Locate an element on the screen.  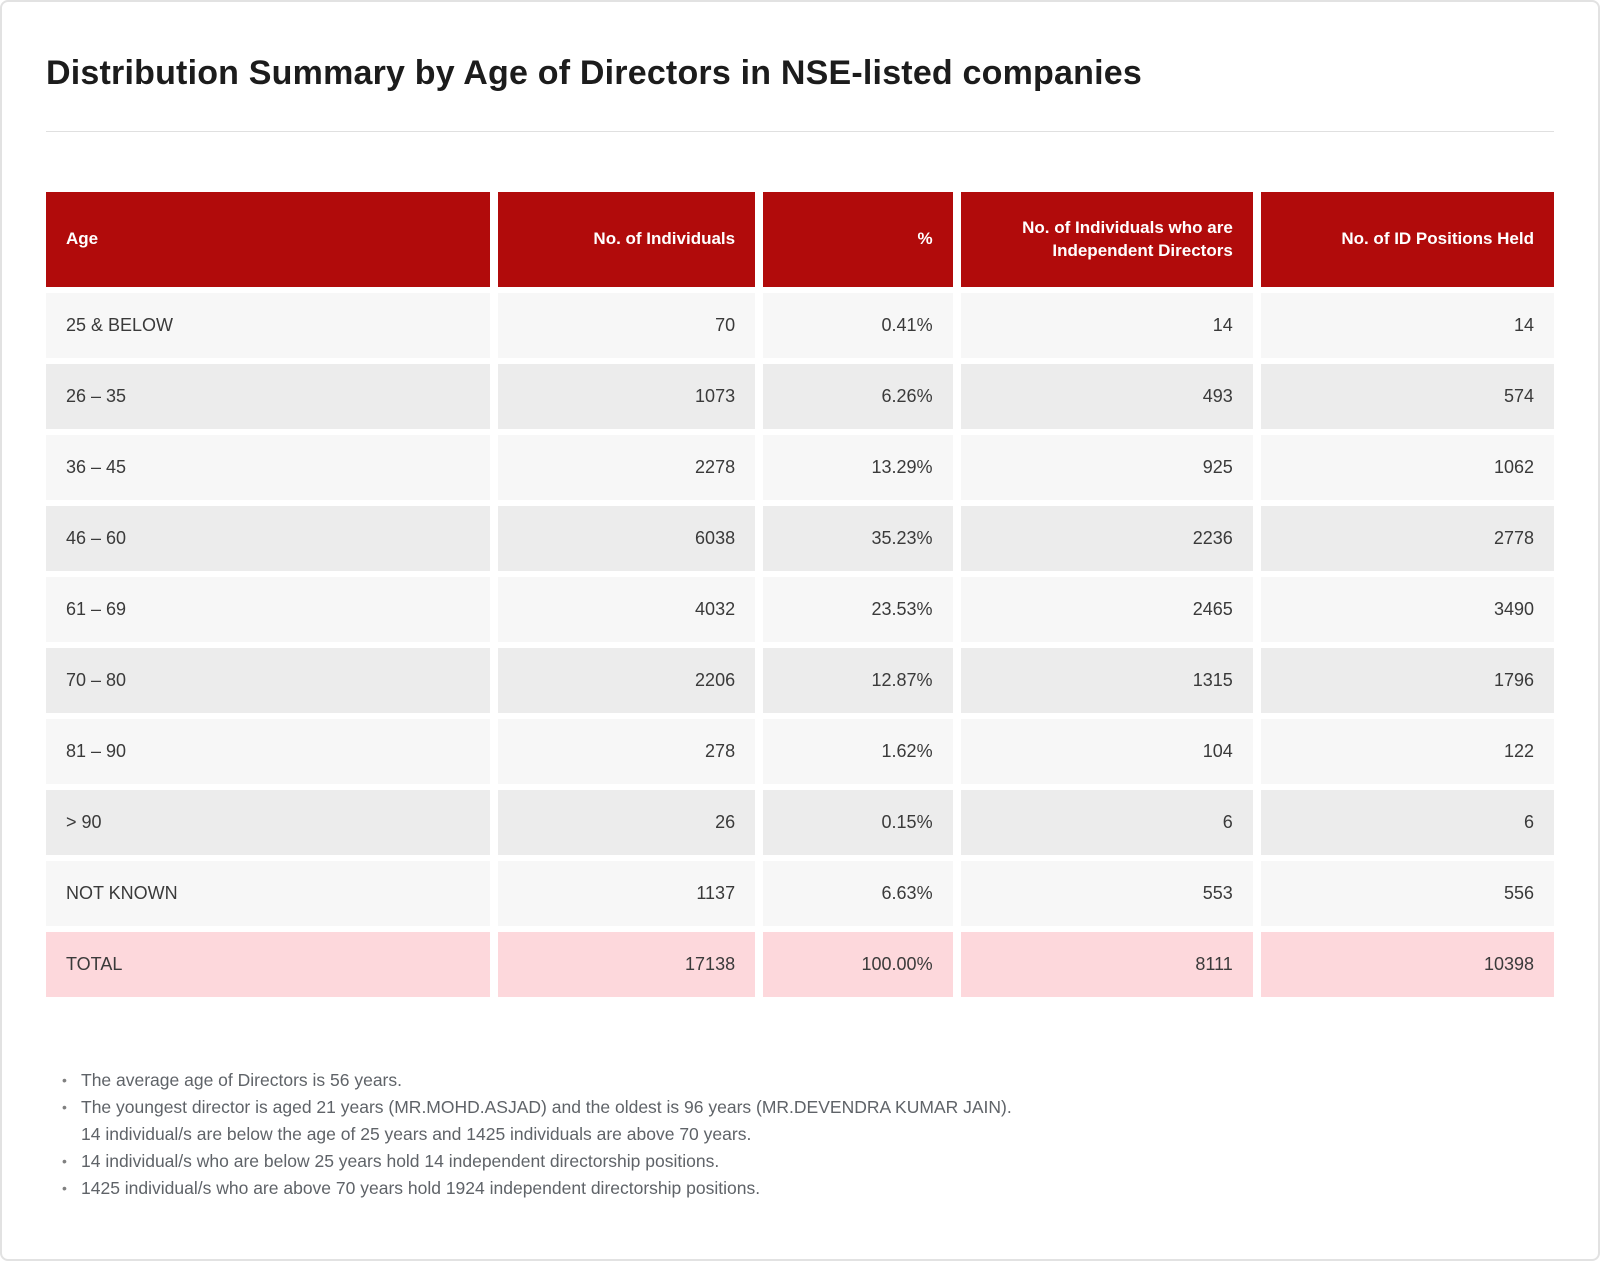
table-cell-age: 25 & BELOW is located at coordinates (268, 325).